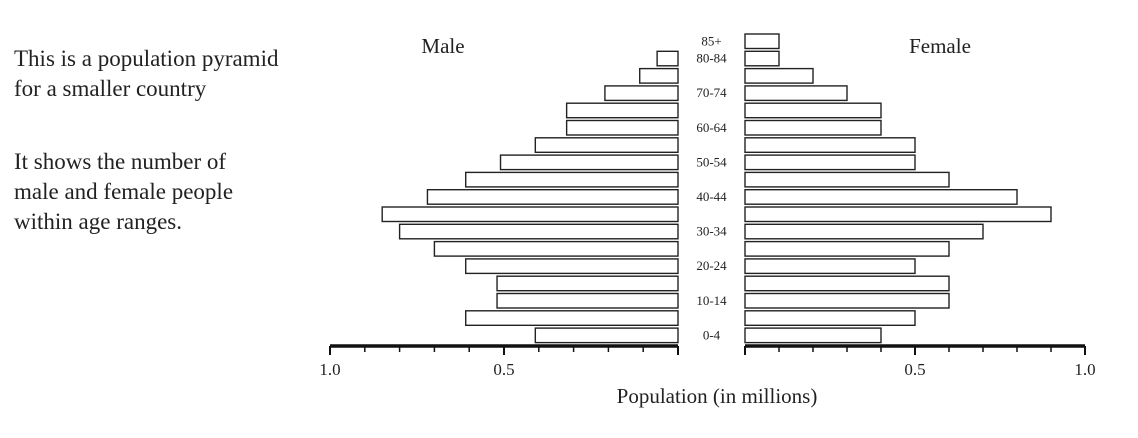 This screenshot has width=1138, height=438. Describe the element at coordinates (120, 161) in the screenshot. I see `description-line: It shows the number of` at that location.